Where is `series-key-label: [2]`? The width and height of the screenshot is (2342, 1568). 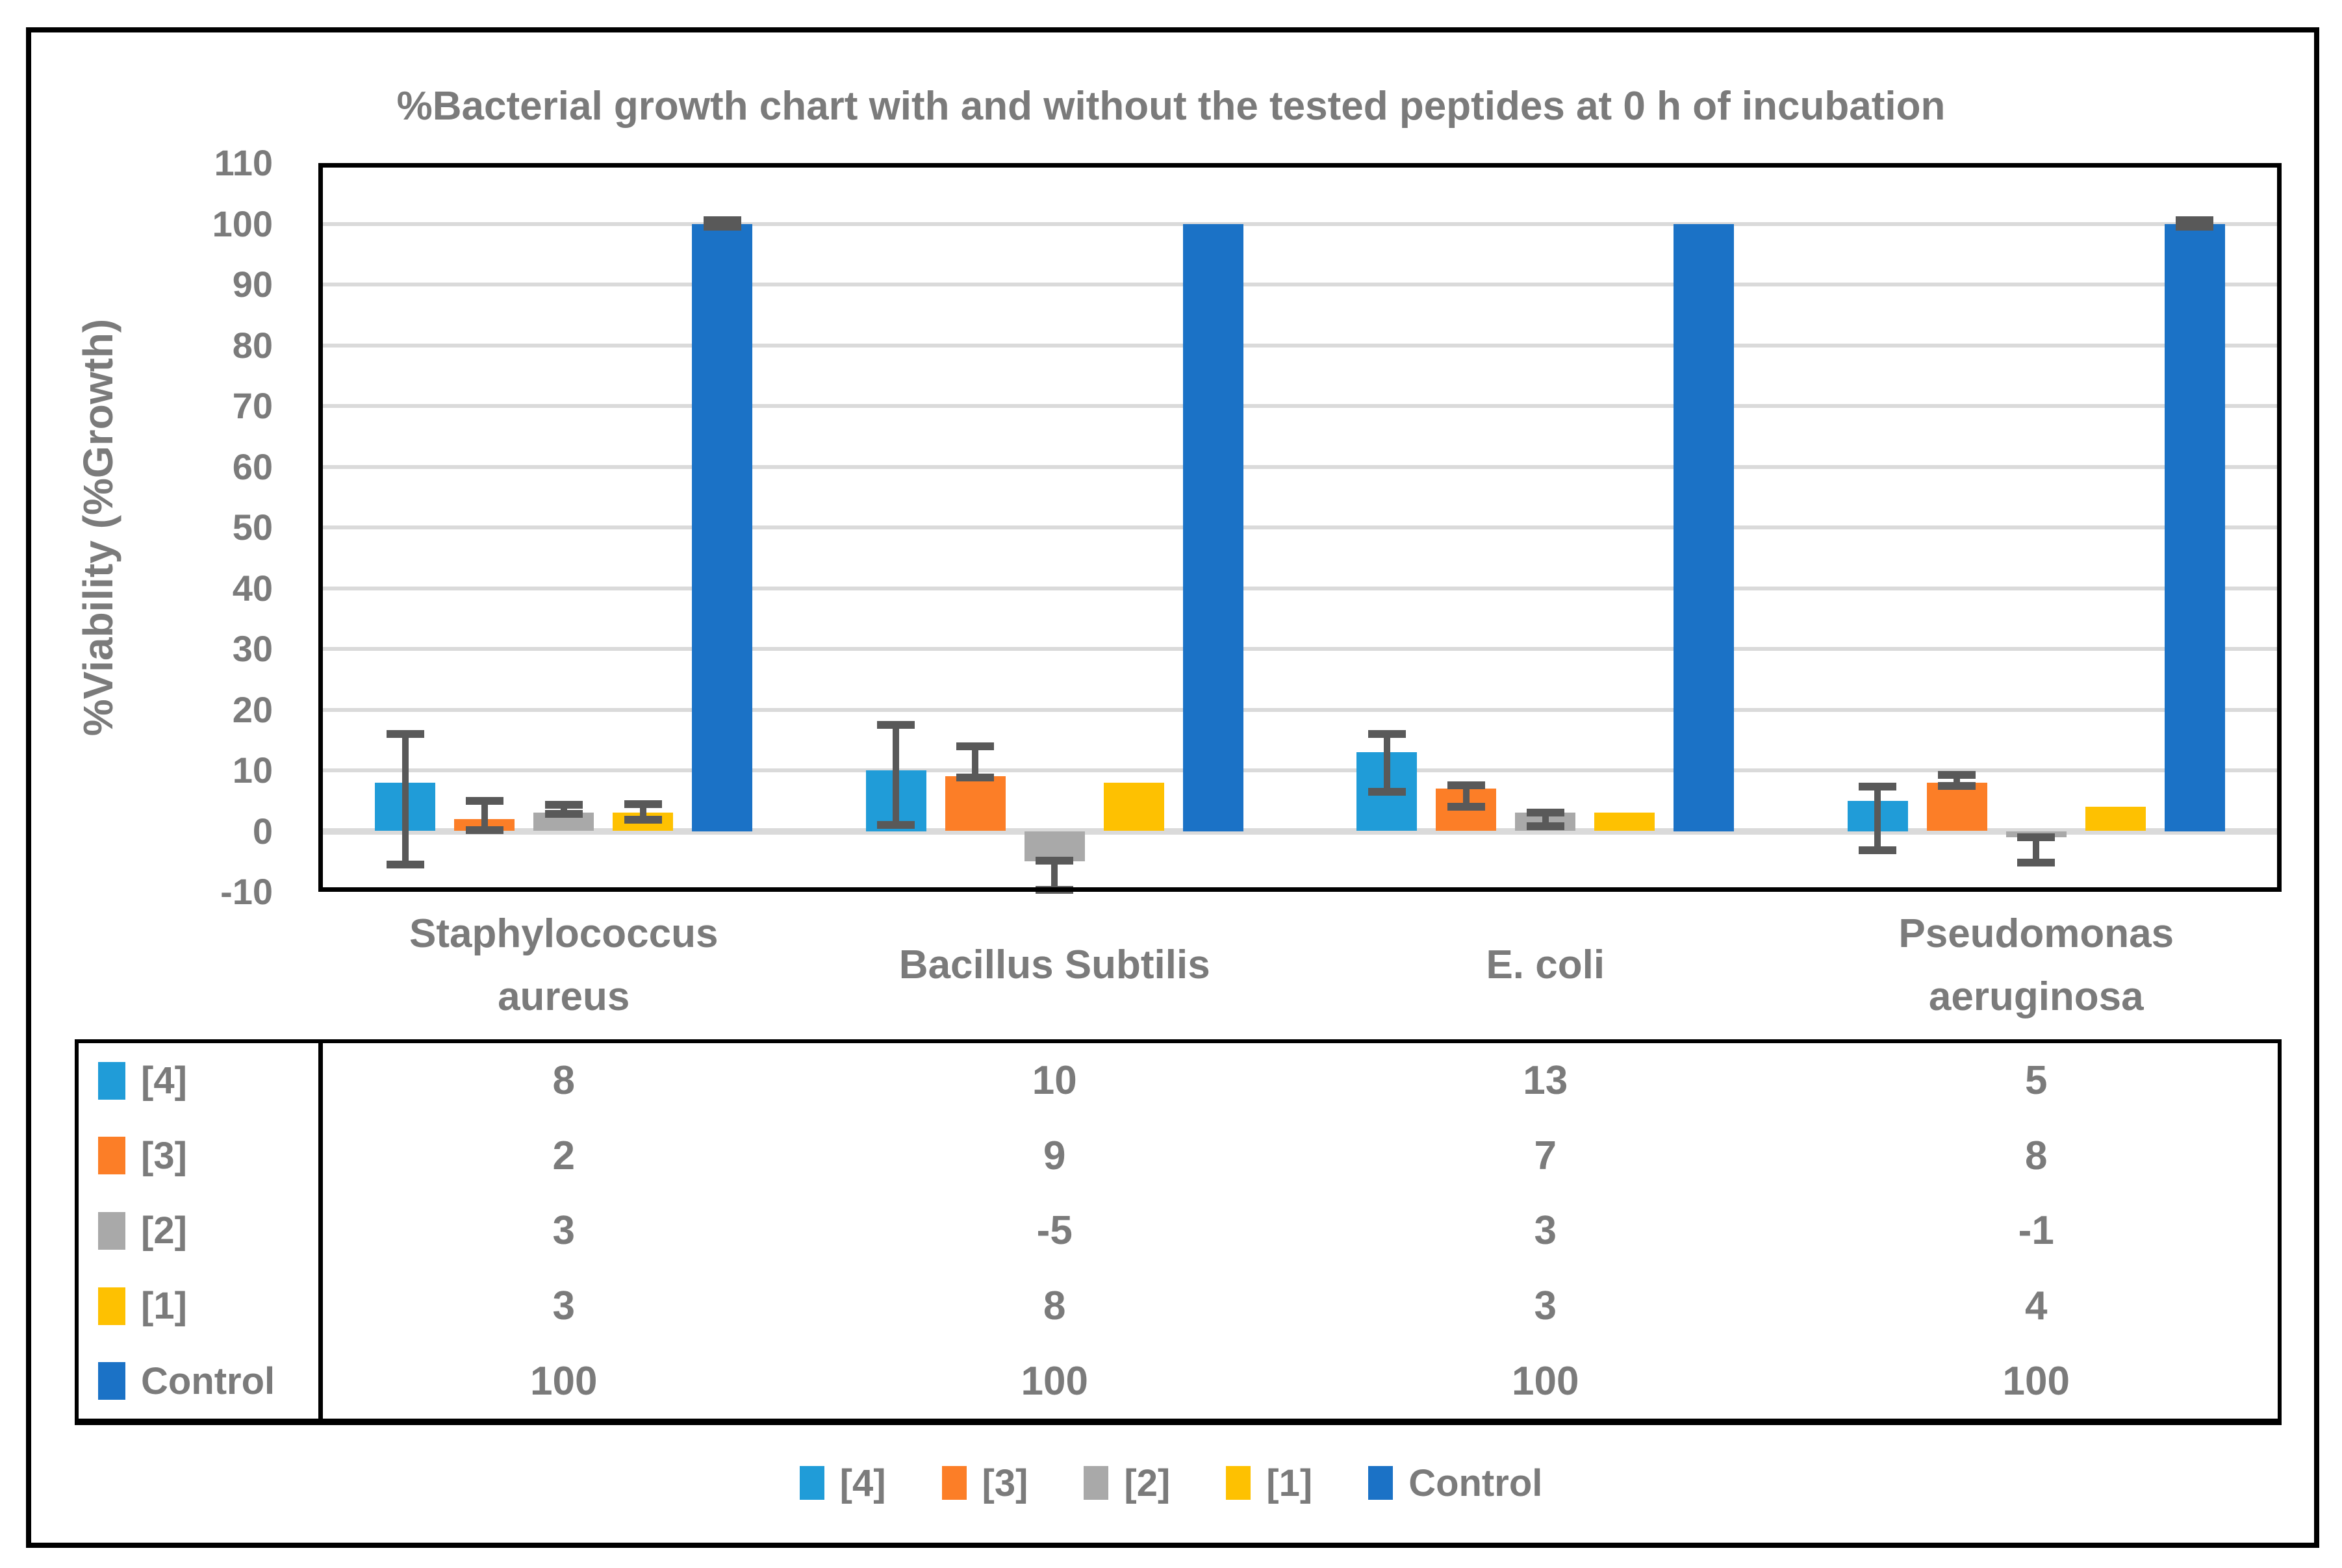 series-key-label: [2] is located at coordinates (164, 1230).